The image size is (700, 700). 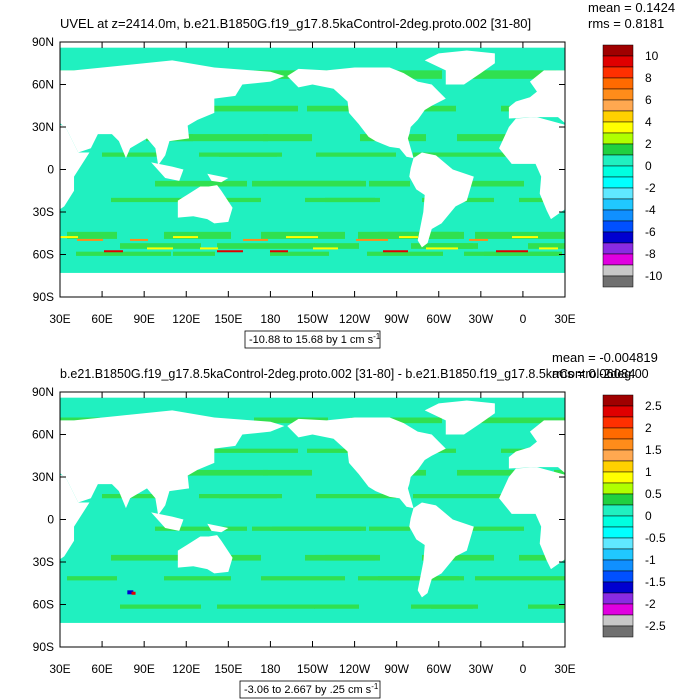 What do you see at coordinates (355, 669) in the screenshot?
I see `x-tick-label: 120W` at bounding box center [355, 669].